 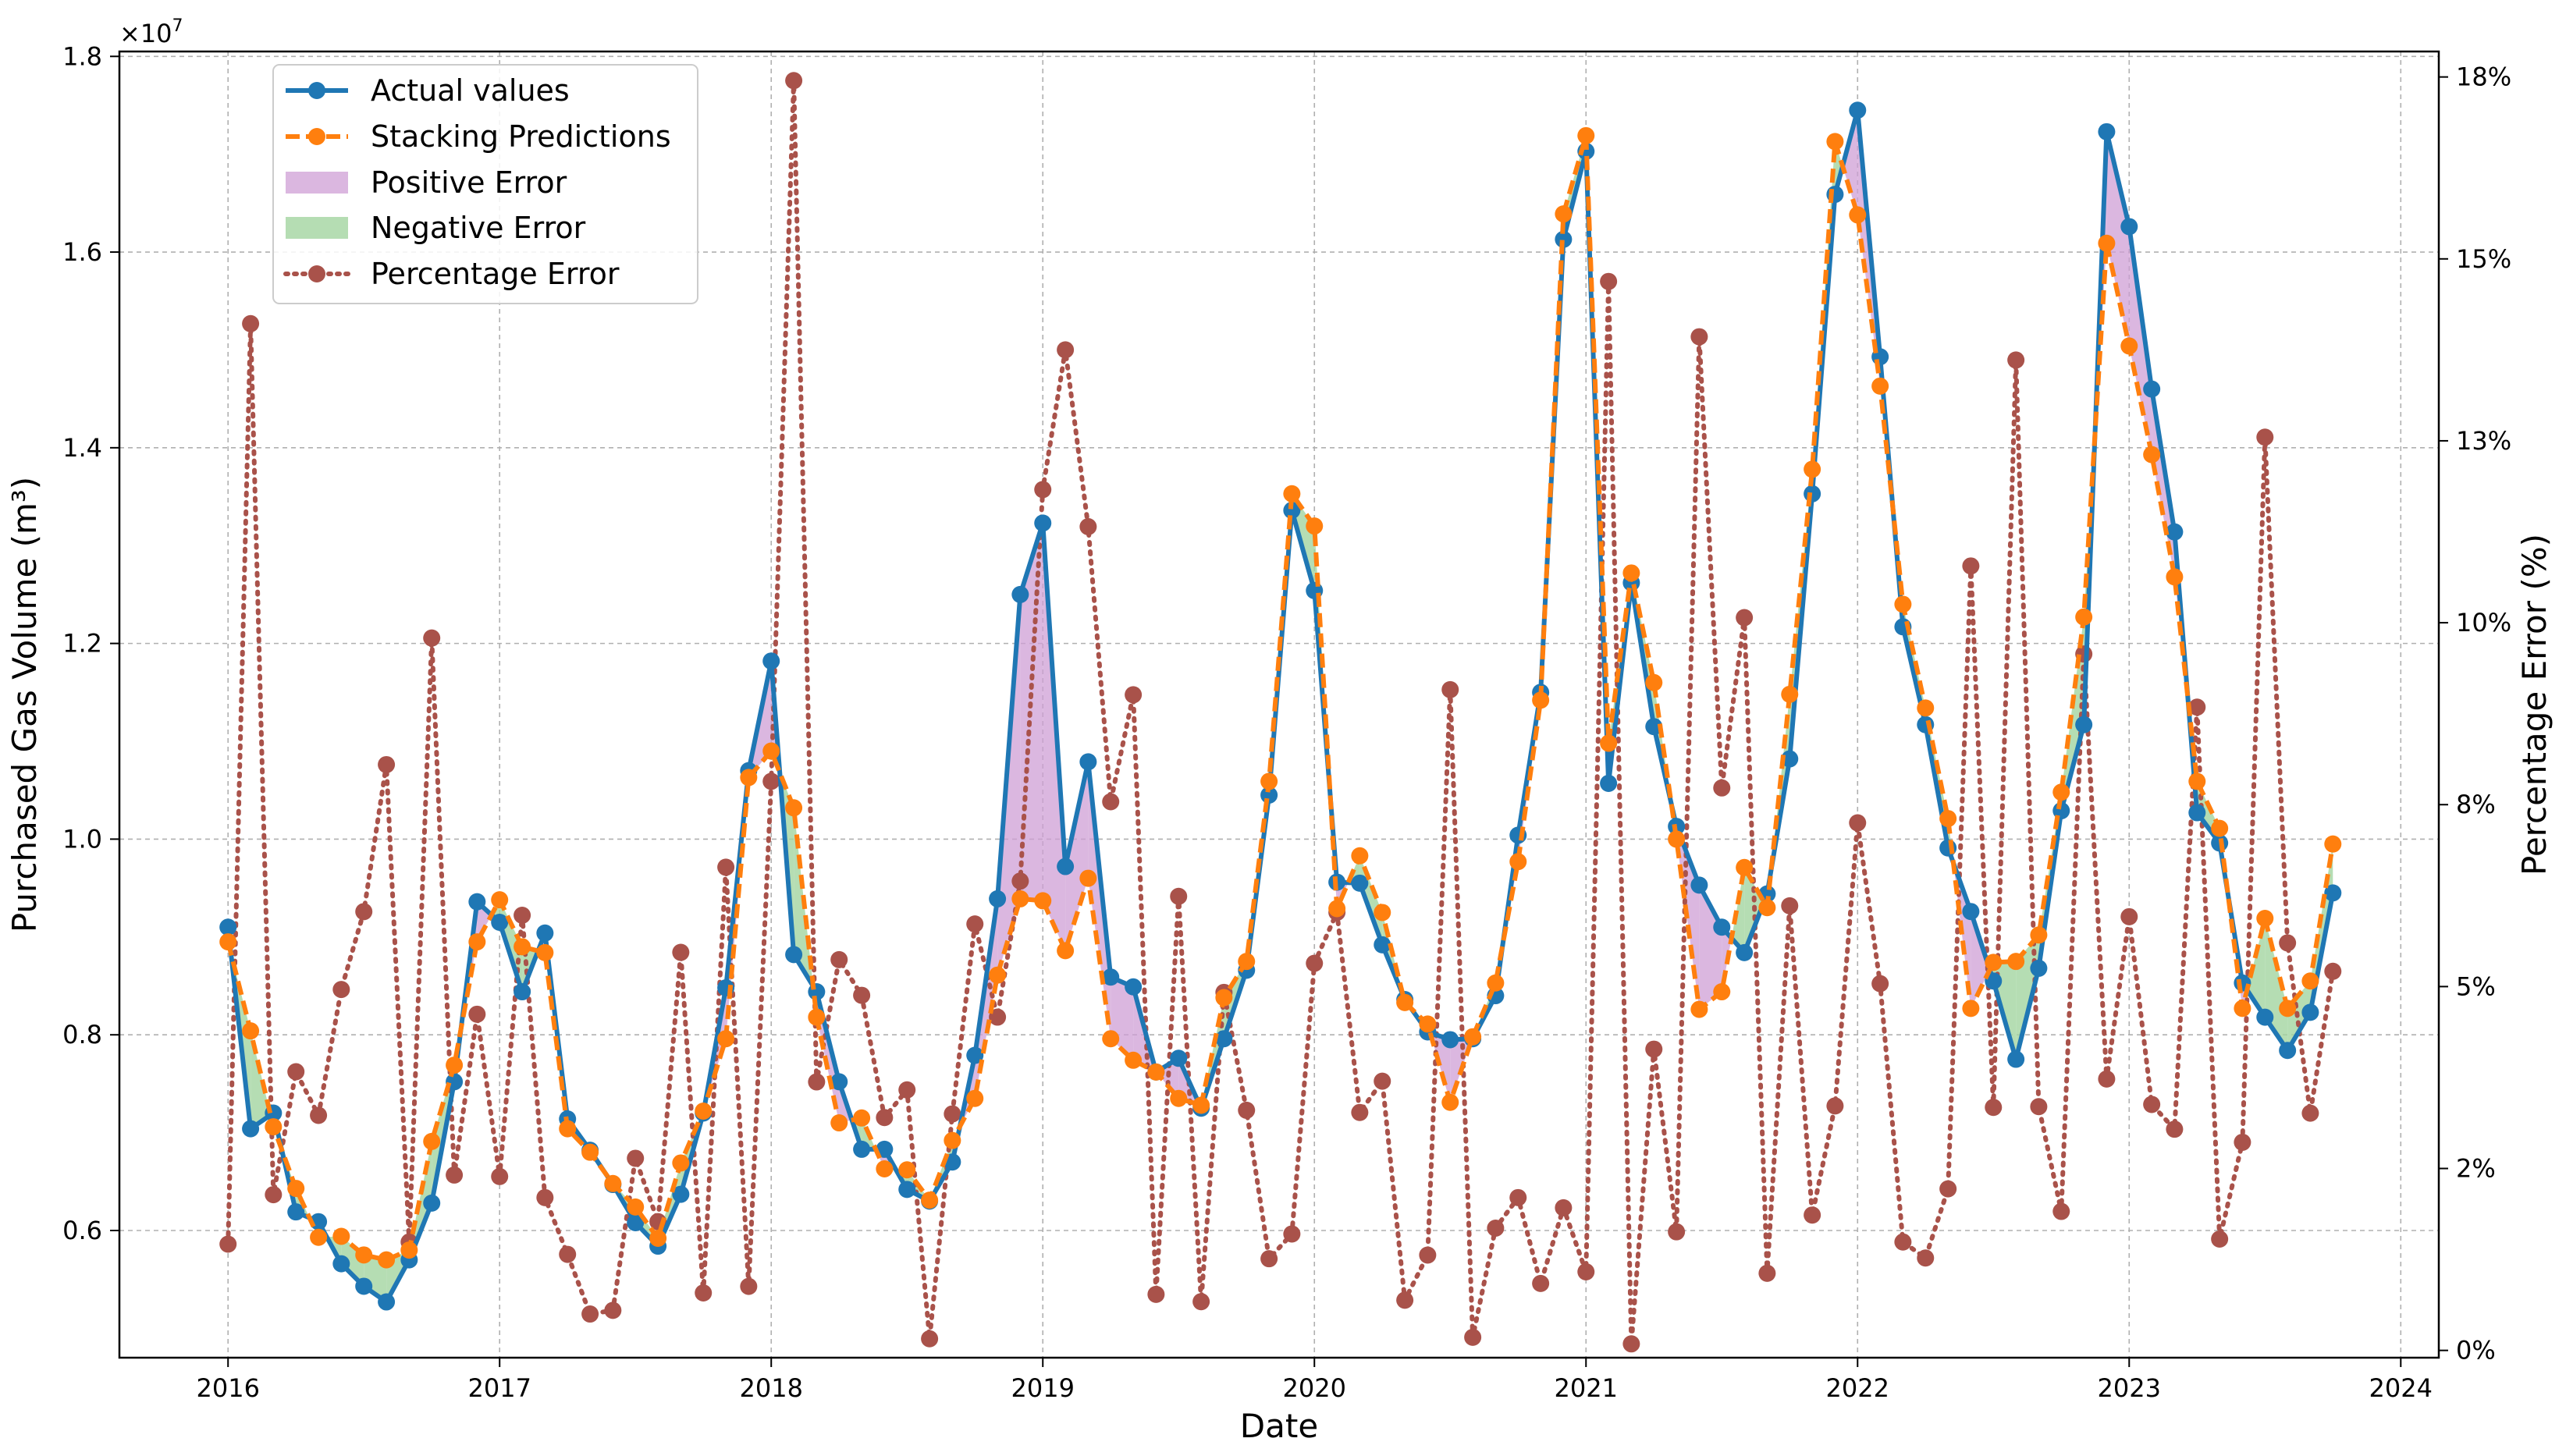 I want to click on legend-box, so click(x=485, y=184).